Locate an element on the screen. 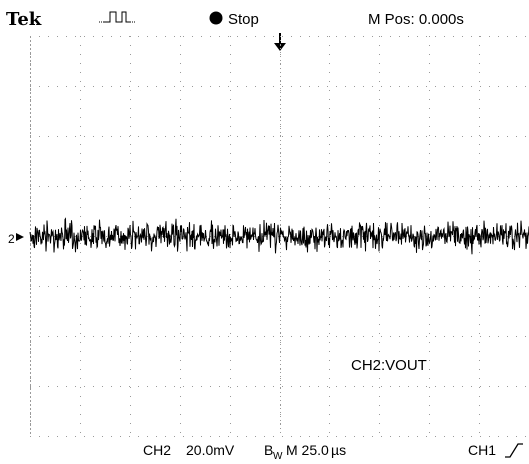 The image size is (529, 464). stop-dot-icon is located at coordinates (216, 18).